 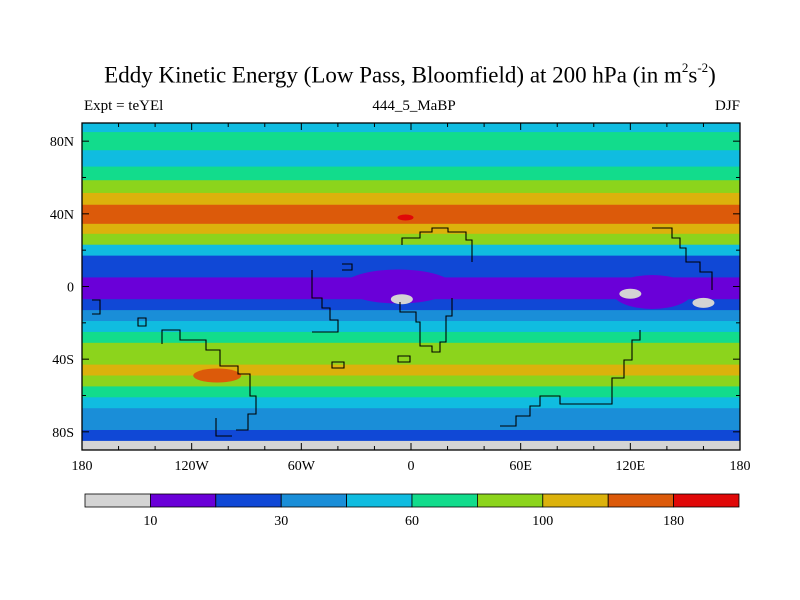 What do you see at coordinates (673, 521) in the screenshot?
I see `colorbar-label: 180` at bounding box center [673, 521].